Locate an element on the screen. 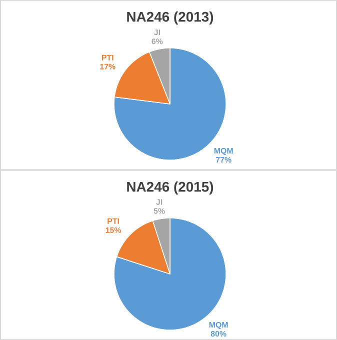  chart-title: NA246 (2015) is located at coordinates (170, 187).